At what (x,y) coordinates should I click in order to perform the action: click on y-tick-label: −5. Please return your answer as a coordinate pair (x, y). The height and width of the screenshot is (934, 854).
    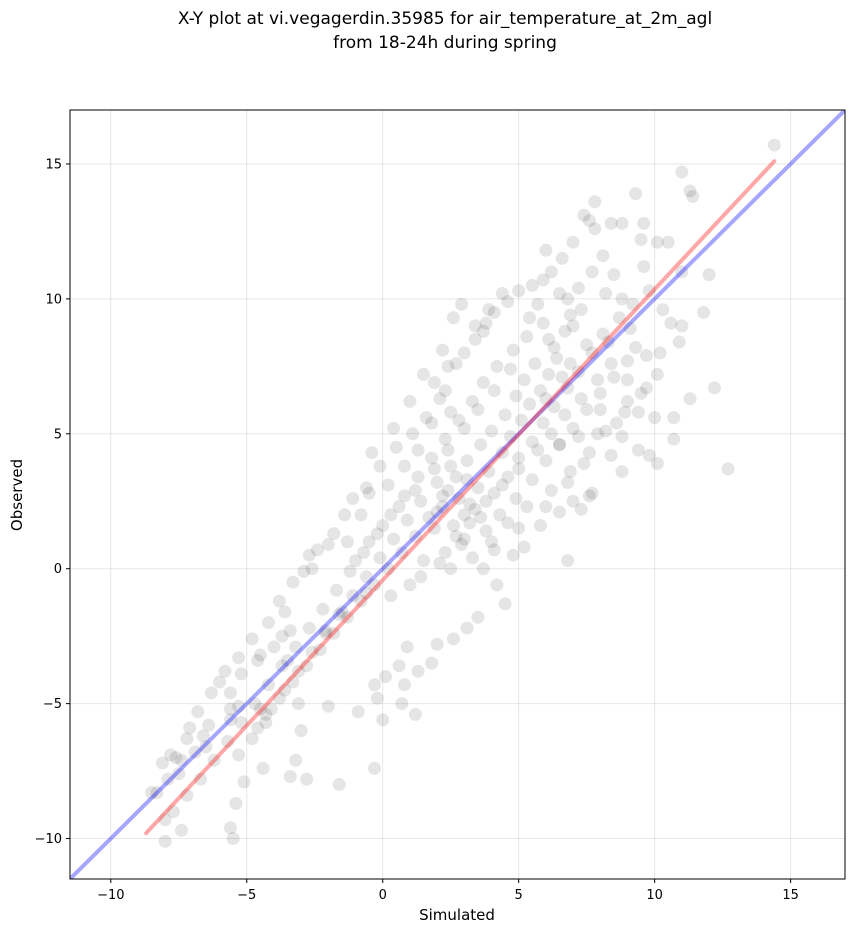
    Looking at the image, I should click on (52, 704).